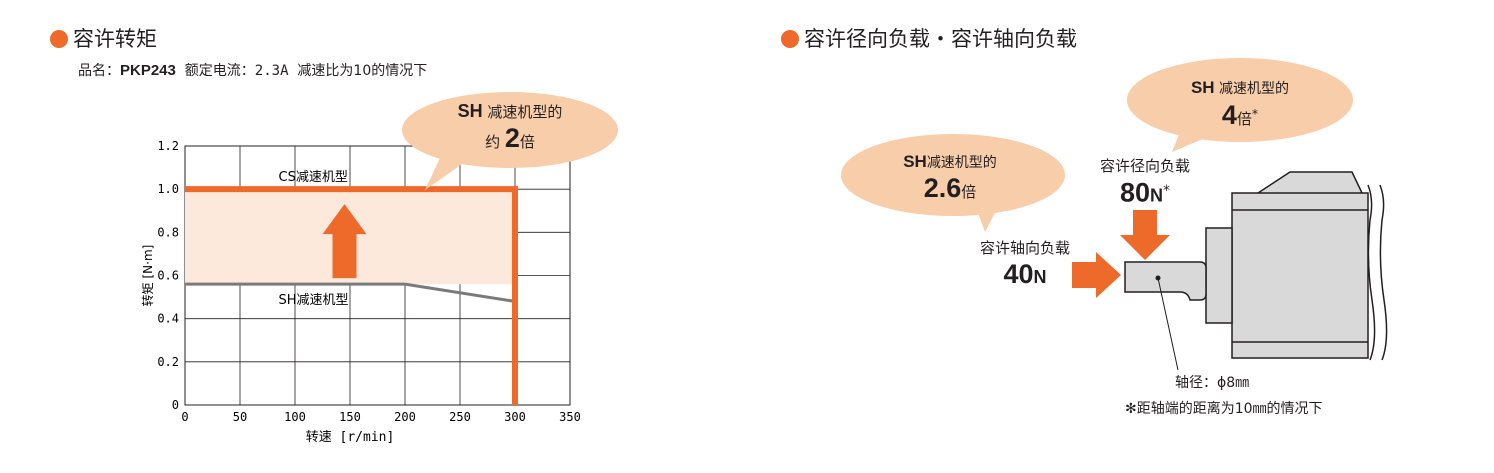 This screenshot has height=473, width=1494. What do you see at coordinates (1219, 275) in the screenshot?
I see `motor-flange` at bounding box center [1219, 275].